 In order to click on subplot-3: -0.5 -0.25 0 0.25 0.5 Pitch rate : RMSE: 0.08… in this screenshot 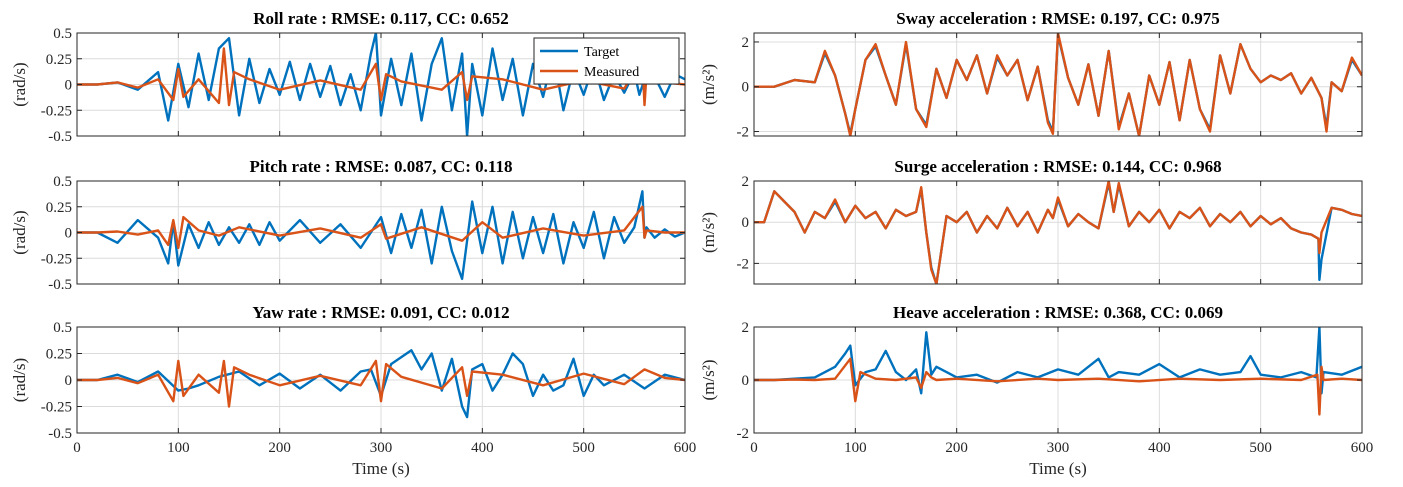, I will do `click(348, 225)`.